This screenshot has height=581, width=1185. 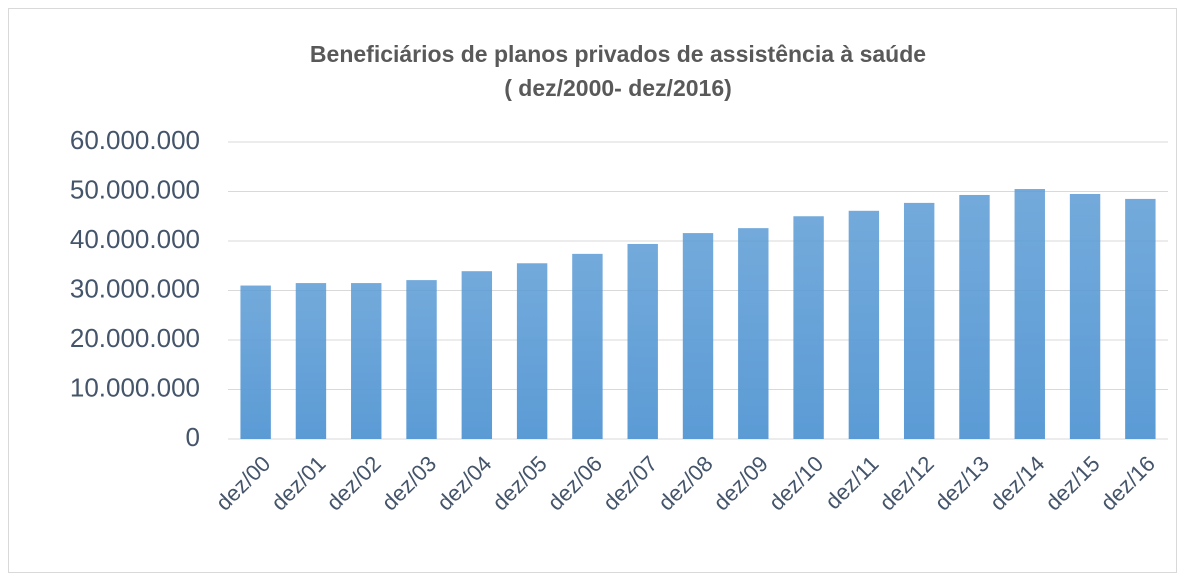 What do you see at coordinates (135, 189) in the screenshot?
I see `y-tick-label: 50.000.000` at bounding box center [135, 189].